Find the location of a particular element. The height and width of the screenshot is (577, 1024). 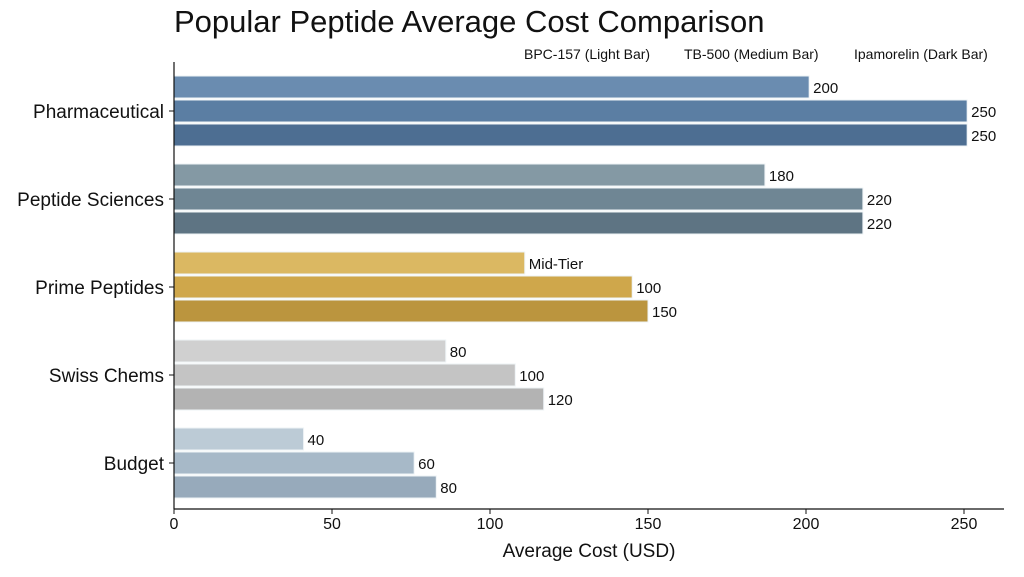

chart-title: Popular Peptide Average Cost Comparison is located at coordinates (469, 21).